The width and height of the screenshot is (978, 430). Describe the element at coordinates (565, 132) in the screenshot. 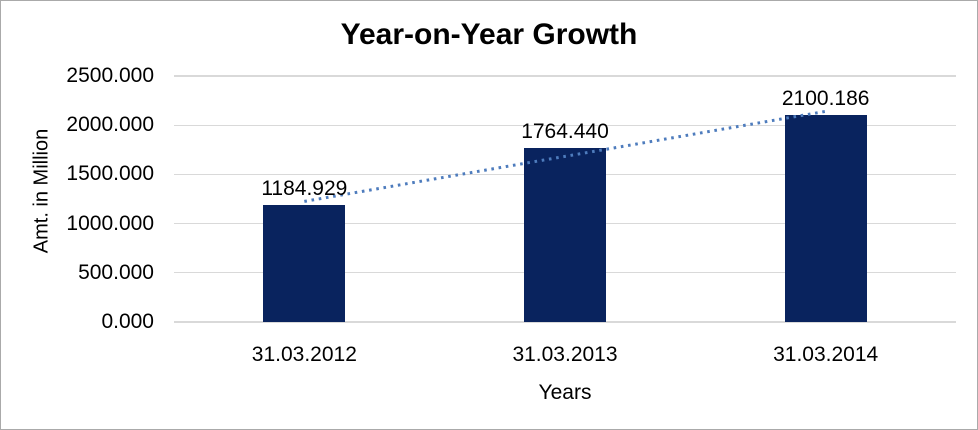

I see `bar-data-label: 1764.440` at that location.